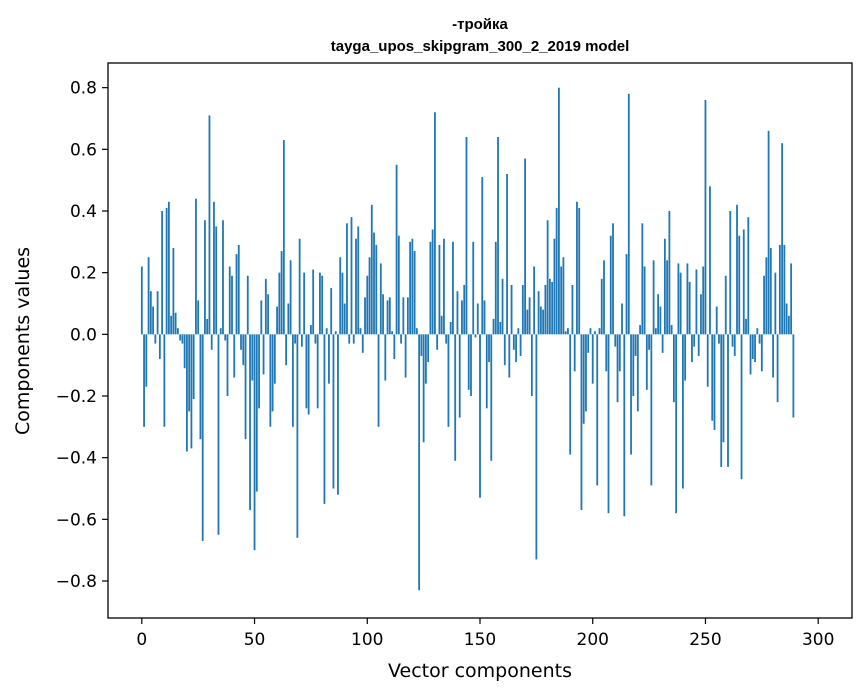  I want to click on x-tick-label-250: 250, so click(705, 640).